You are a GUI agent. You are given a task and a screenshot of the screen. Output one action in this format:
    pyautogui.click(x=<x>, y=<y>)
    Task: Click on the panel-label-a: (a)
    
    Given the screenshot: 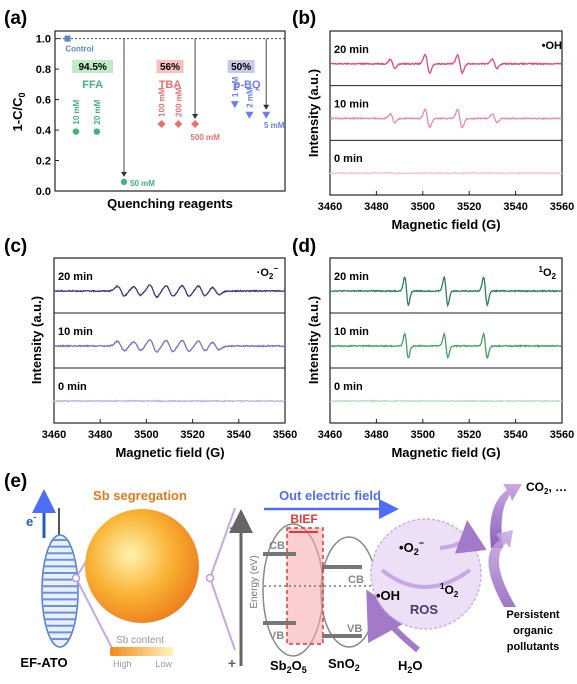 What is the action you would take?
    pyautogui.click(x=15, y=18)
    